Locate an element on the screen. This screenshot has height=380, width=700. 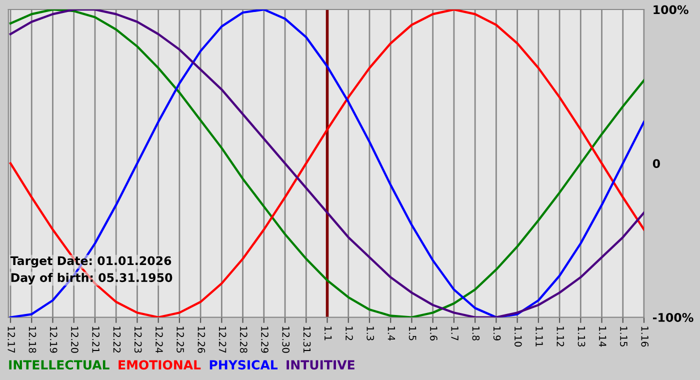
x-tick-label: 1.6 is located at coordinates (434, 333).